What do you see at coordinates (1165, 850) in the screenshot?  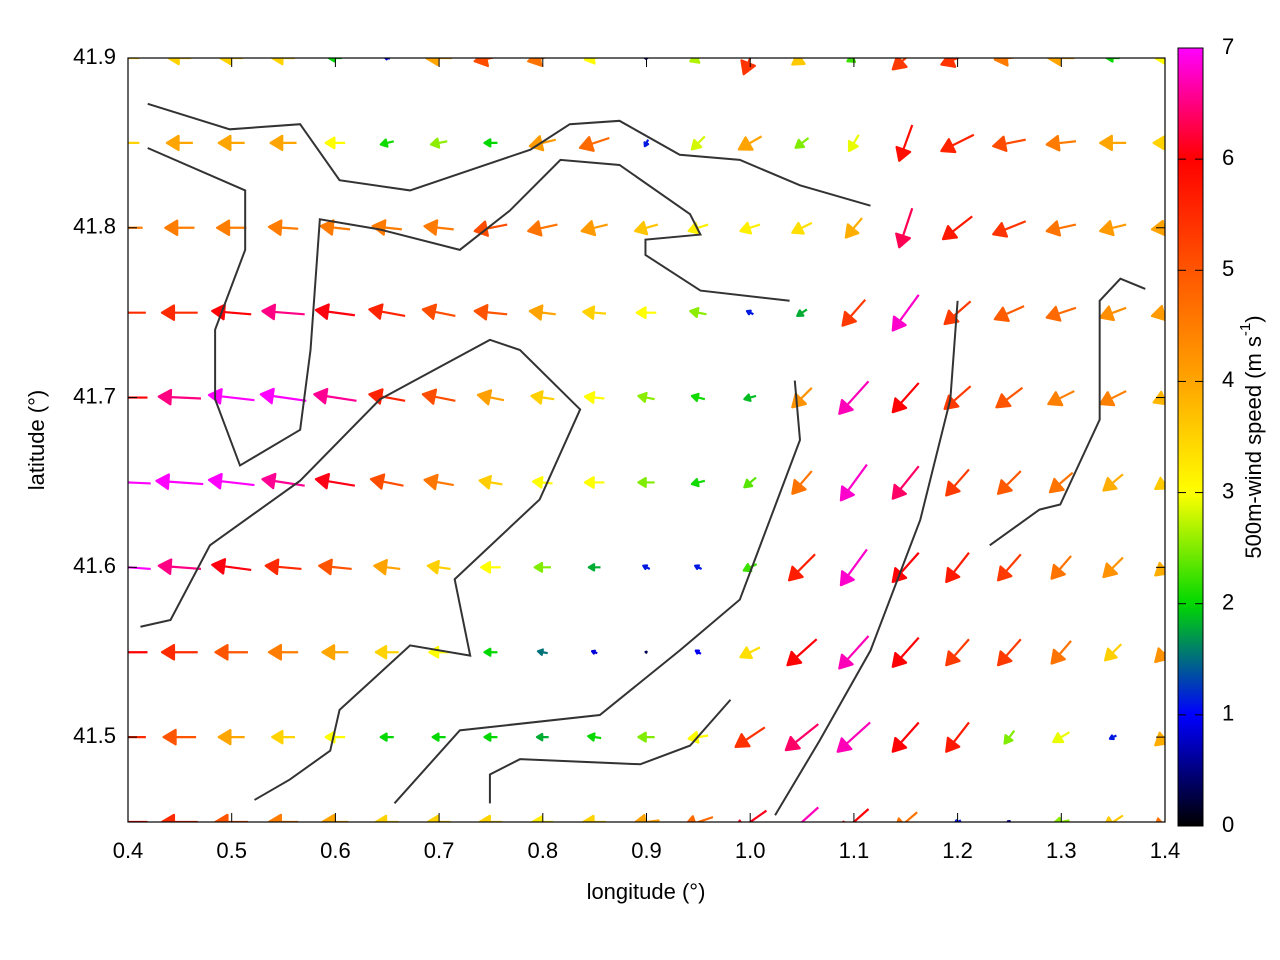 I see `x-tick-label: 1.4` at bounding box center [1165, 850].